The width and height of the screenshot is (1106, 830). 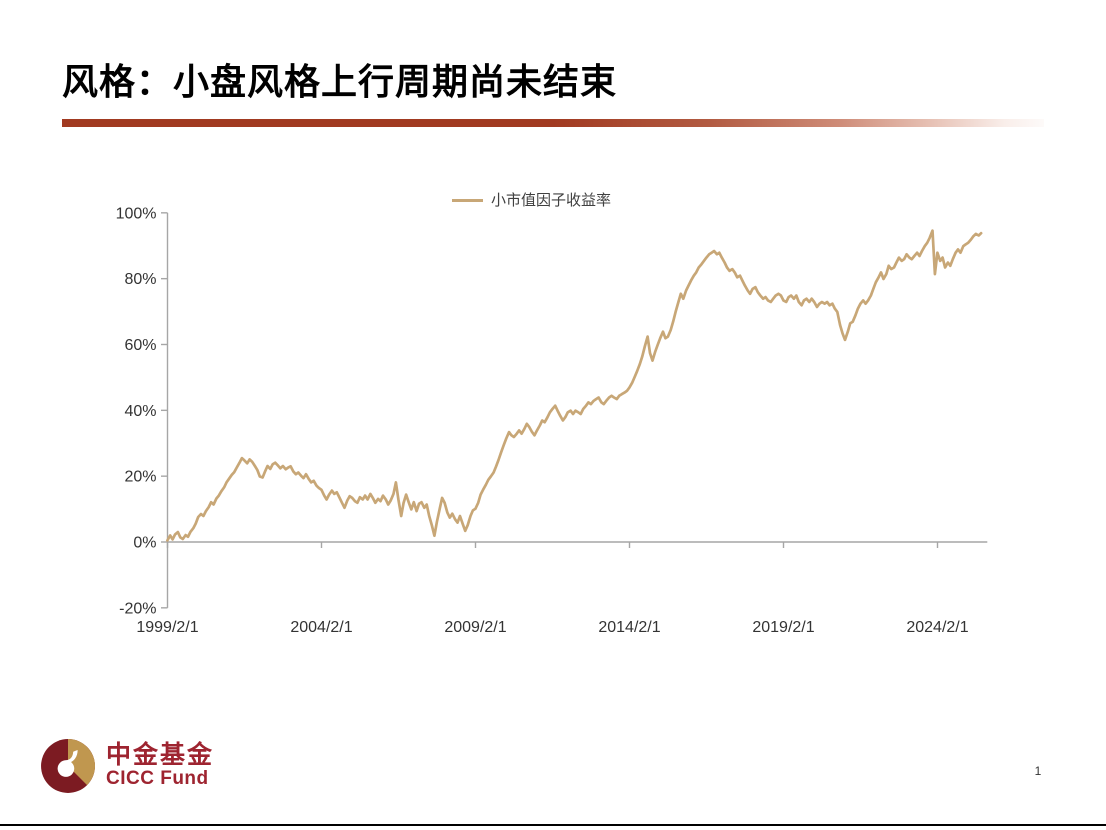 I want to click on y-tick-label: -20%, so click(x=137, y=608).